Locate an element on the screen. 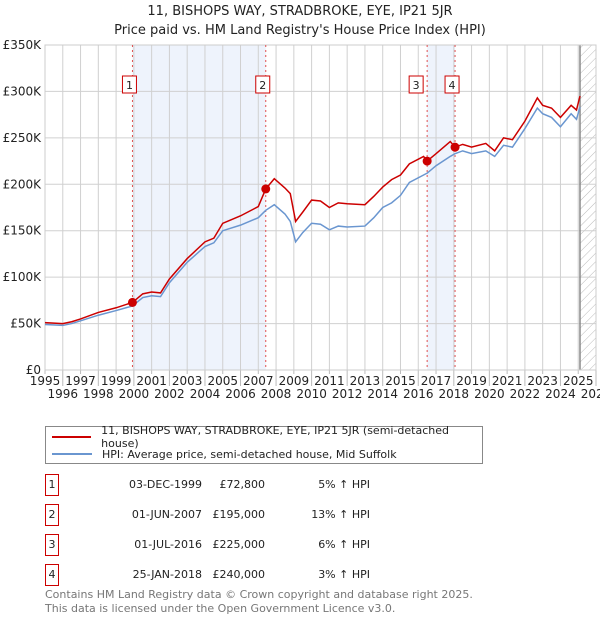  x-tick-label: 1996 is located at coordinates (63, 394).